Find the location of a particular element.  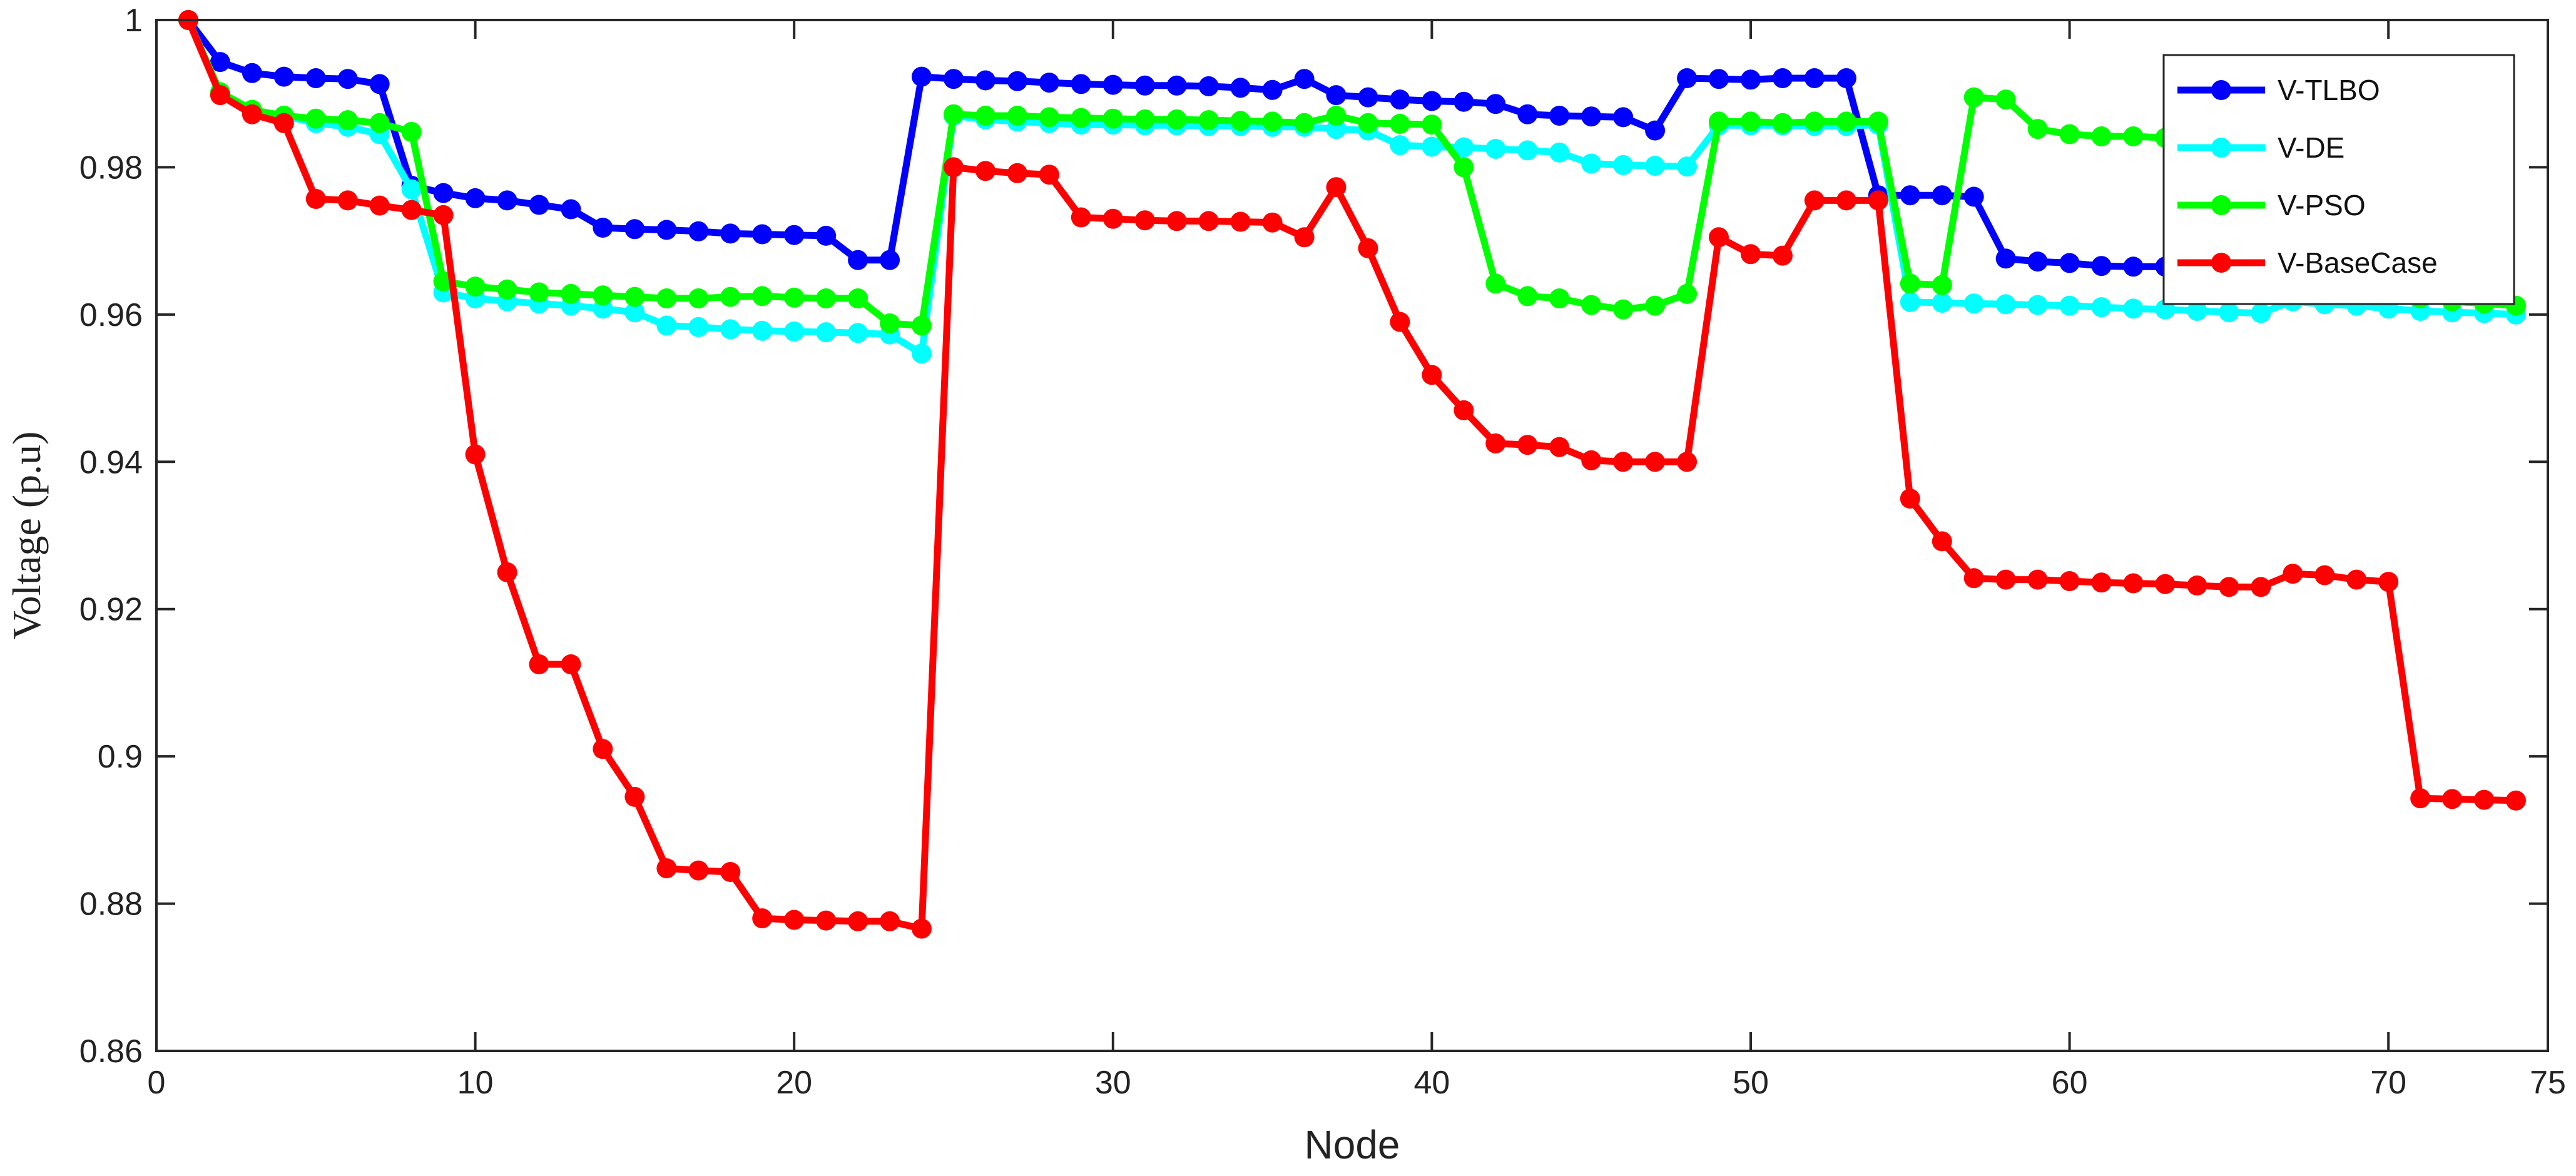

legend-marker is located at coordinates (2221, 205).